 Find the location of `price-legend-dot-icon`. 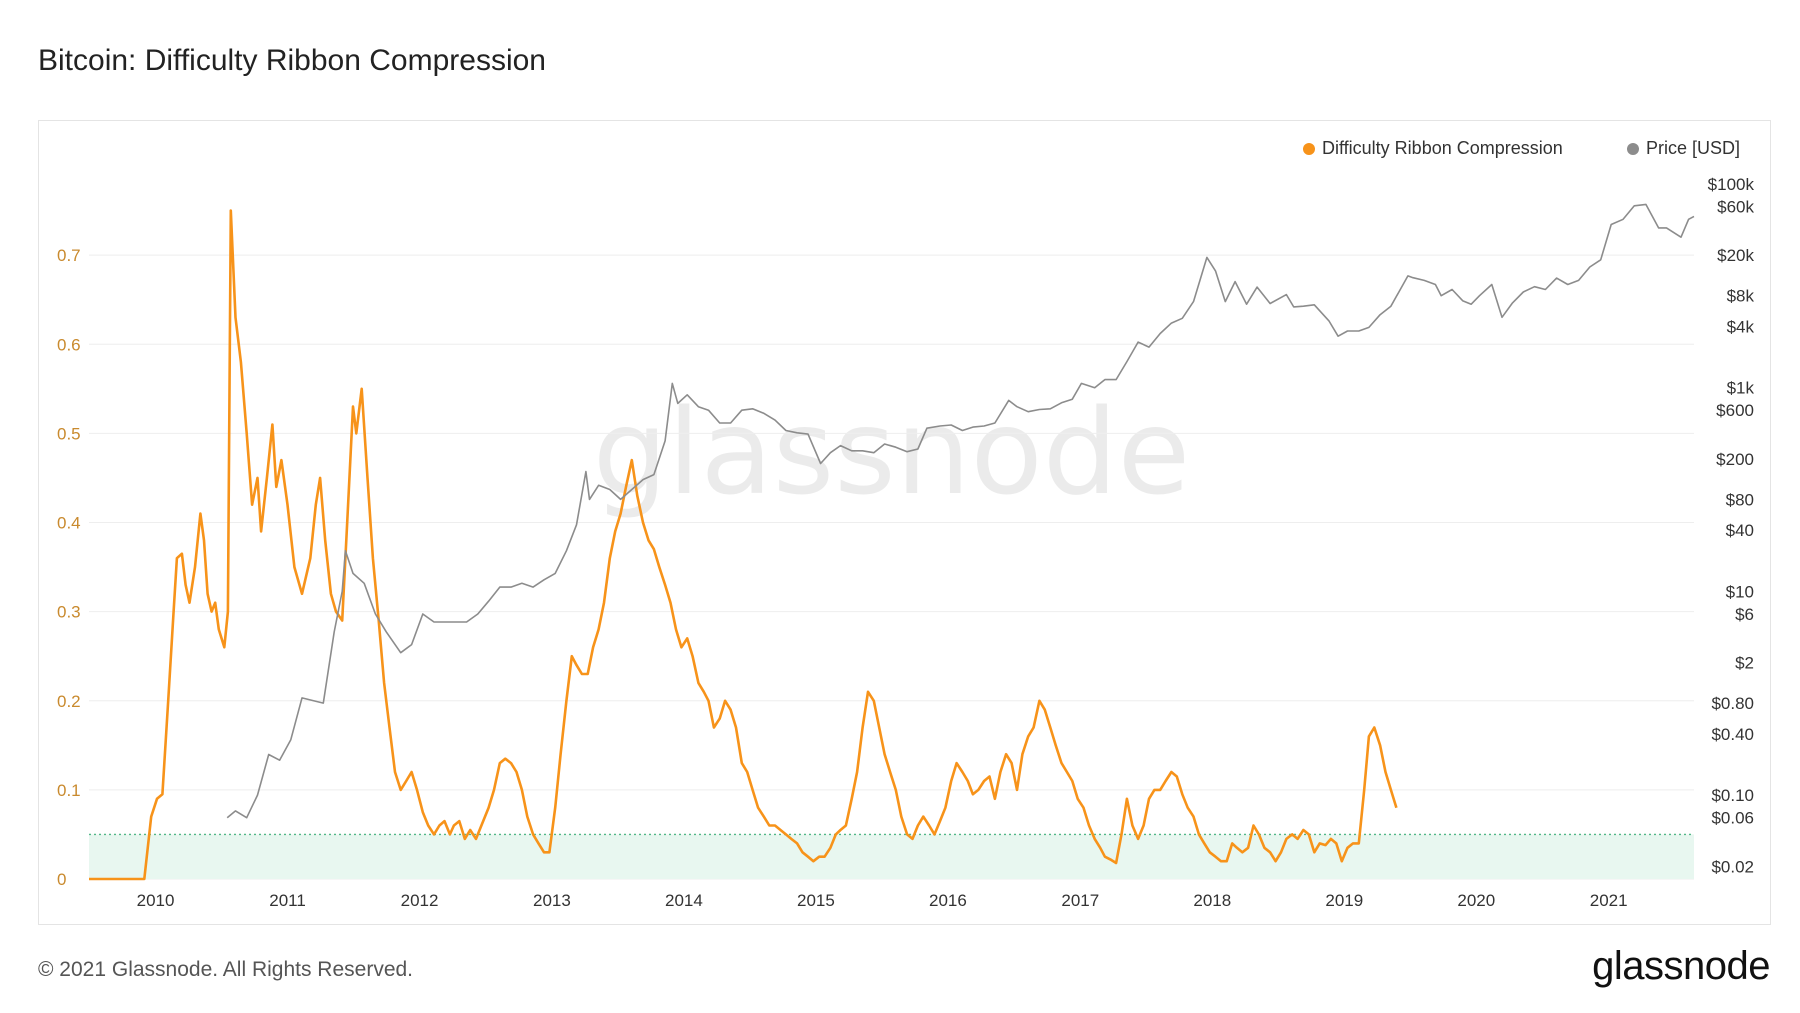

price-legend-dot-icon is located at coordinates (1633, 148).